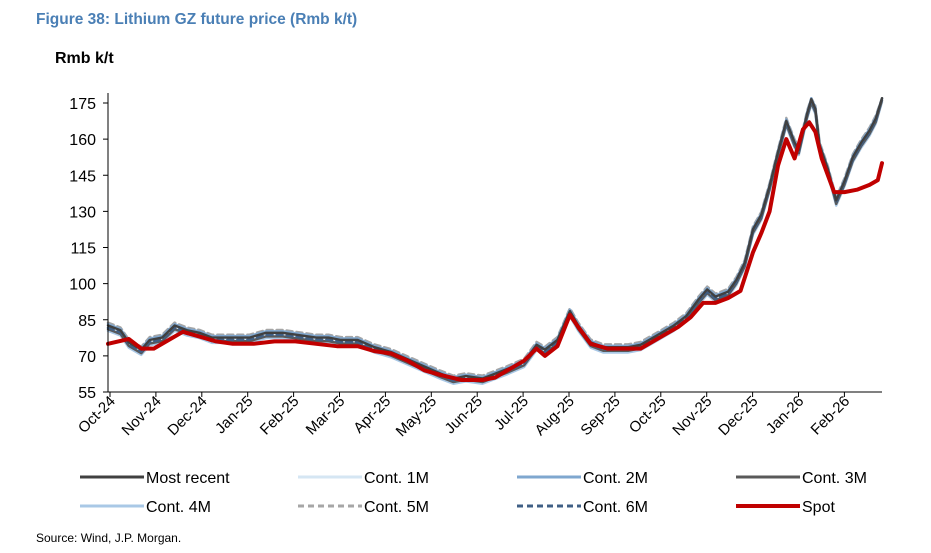  What do you see at coordinates (109, 538) in the screenshot?
I see `source-note: Source: Wind, J.P. Morgan.` at bounding box center [109, 538].